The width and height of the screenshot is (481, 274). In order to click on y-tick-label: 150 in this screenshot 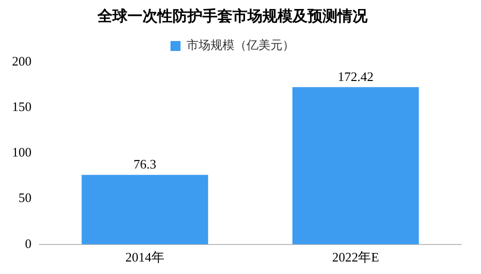, I will do `click(22, 106)`.